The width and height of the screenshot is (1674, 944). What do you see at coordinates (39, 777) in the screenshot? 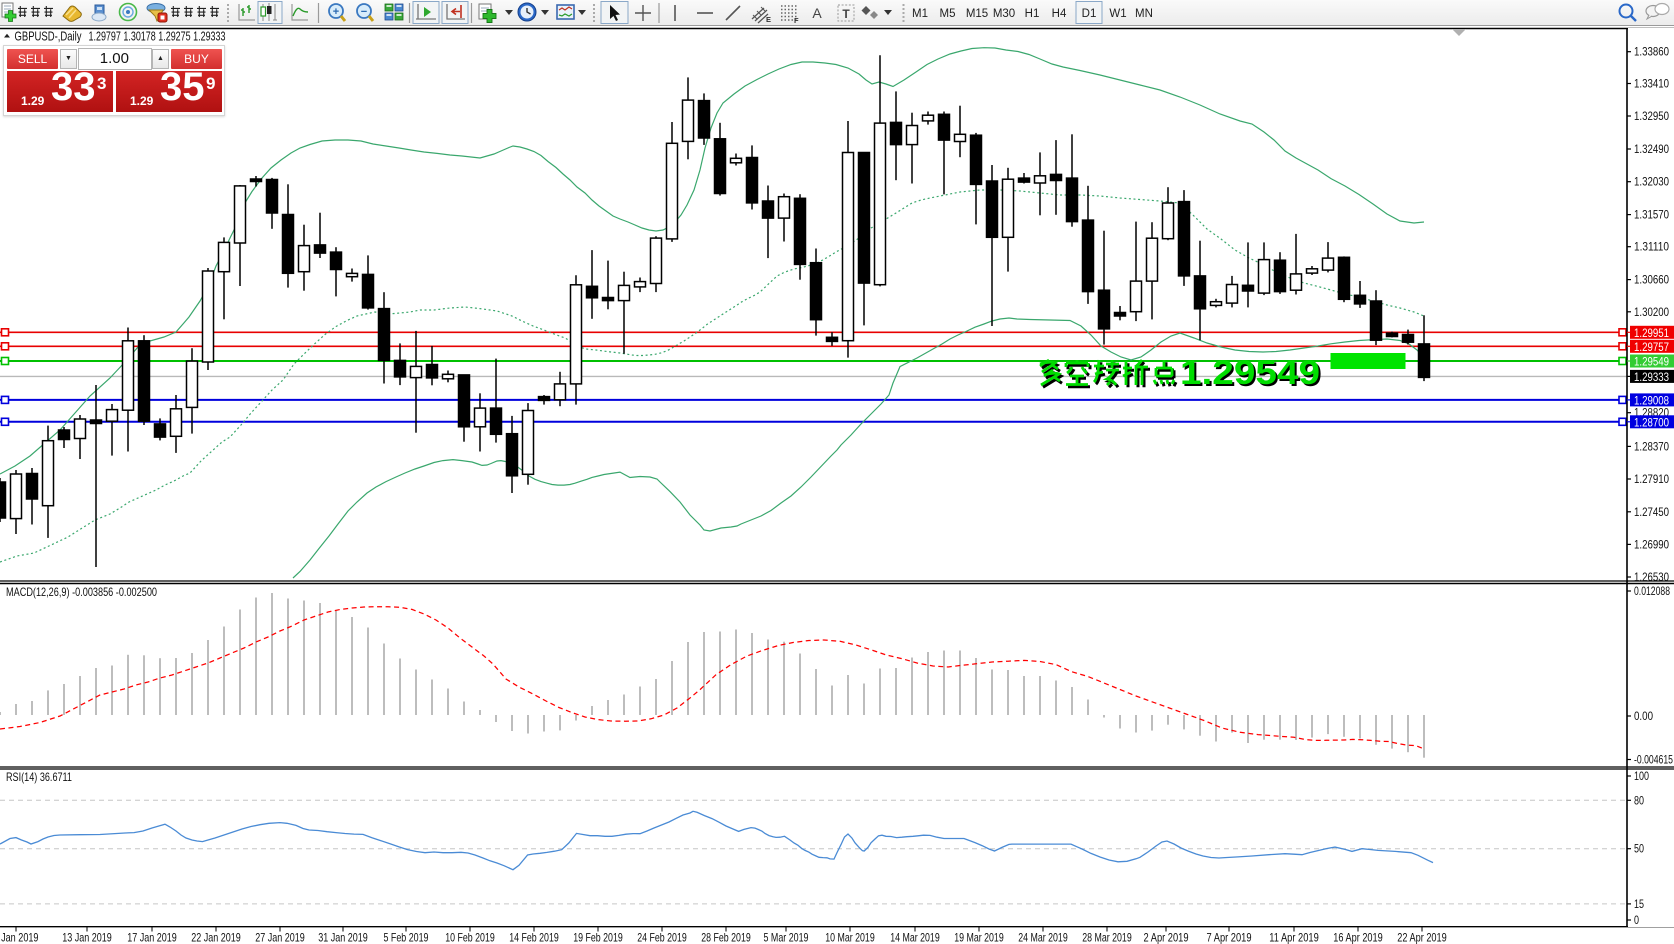
I see `svg-text: RSI(14) 36.6711` at bounding box center [39, 777].